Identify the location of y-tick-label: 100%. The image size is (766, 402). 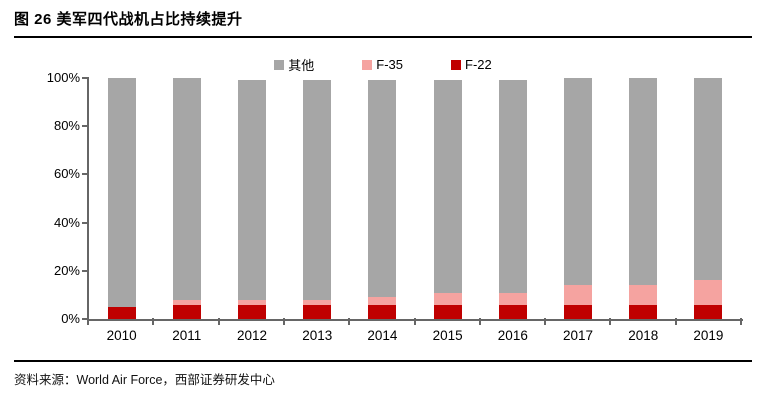
(63, 77).